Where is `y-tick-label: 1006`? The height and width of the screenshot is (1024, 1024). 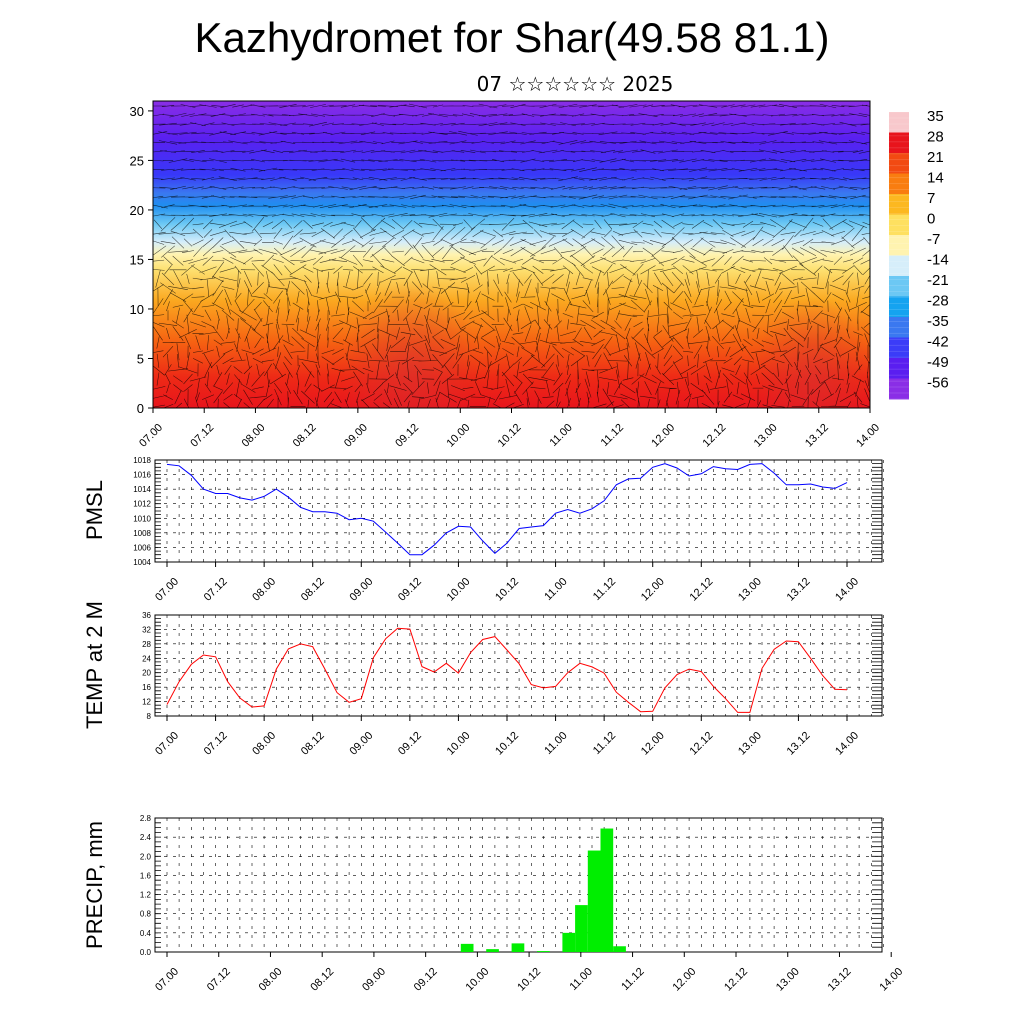 y-tick-label: 1006 is located at coordinates (142, 547).